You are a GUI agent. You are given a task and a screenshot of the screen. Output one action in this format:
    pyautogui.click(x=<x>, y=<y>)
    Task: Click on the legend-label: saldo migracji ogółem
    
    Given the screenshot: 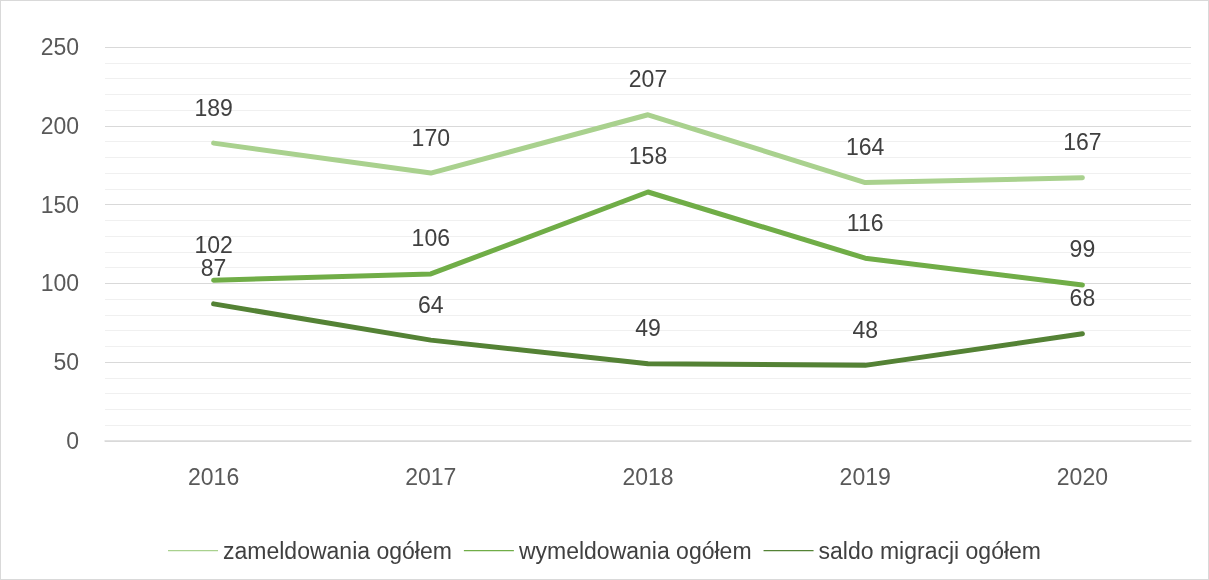 What is the action you would take?
    pyautogui.click(x=929, y=550)
    